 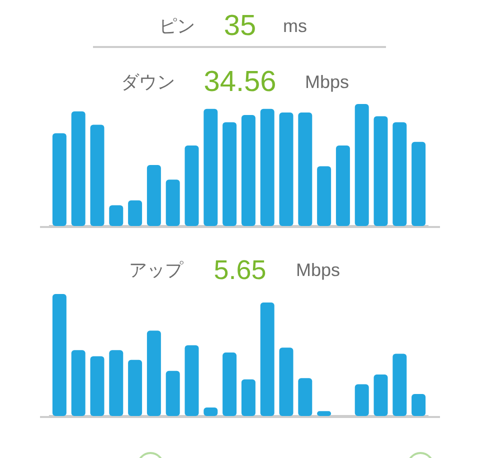 What do you see at coordinates (156, 270) in the screenshot?
I see `chart-title: アップ` at bounding box center [156, 270].